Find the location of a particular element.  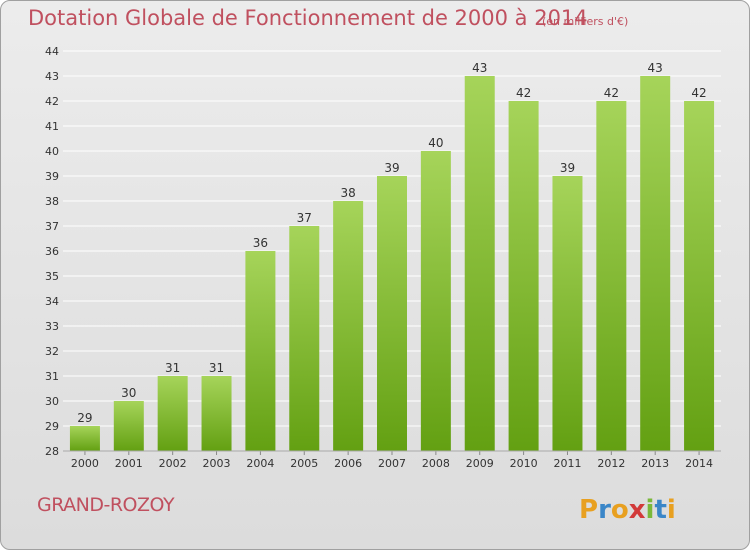

data-label: 40 is located at coordinates (435, 143).